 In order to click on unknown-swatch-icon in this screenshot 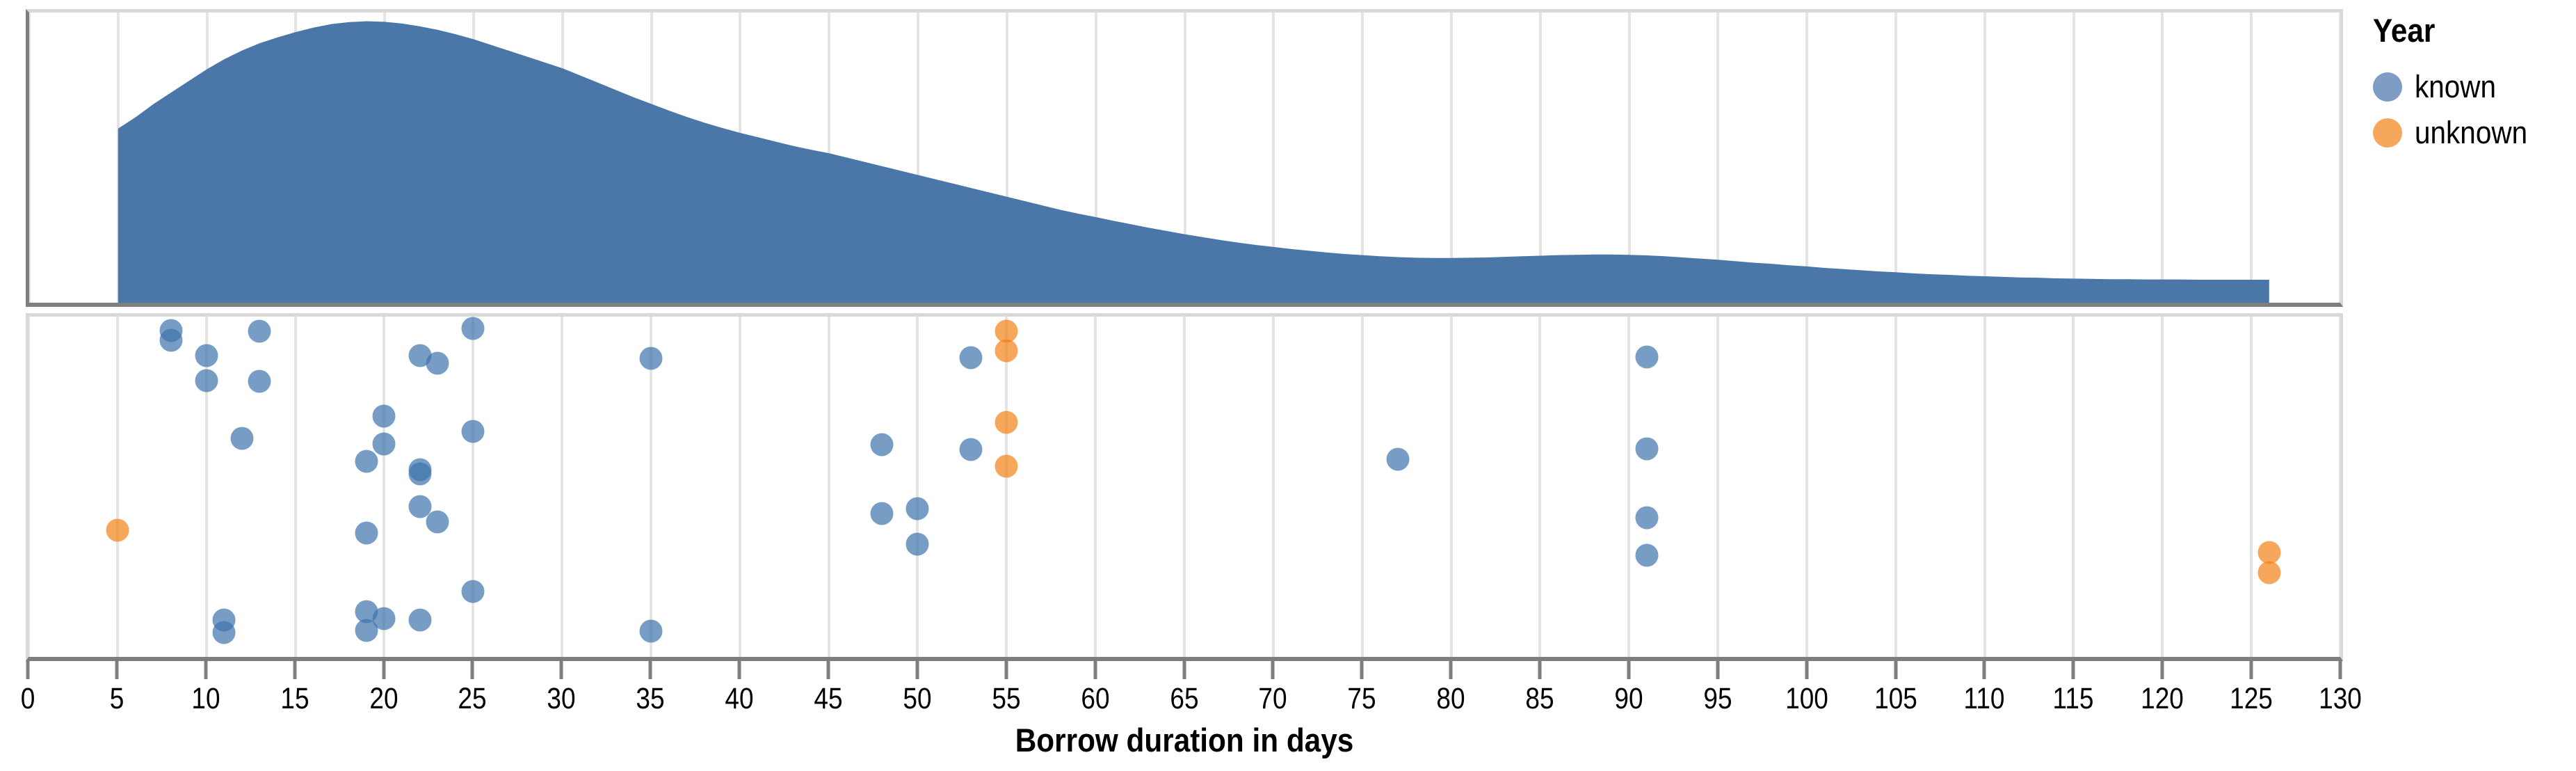, I will do `click(2387, 133)`.